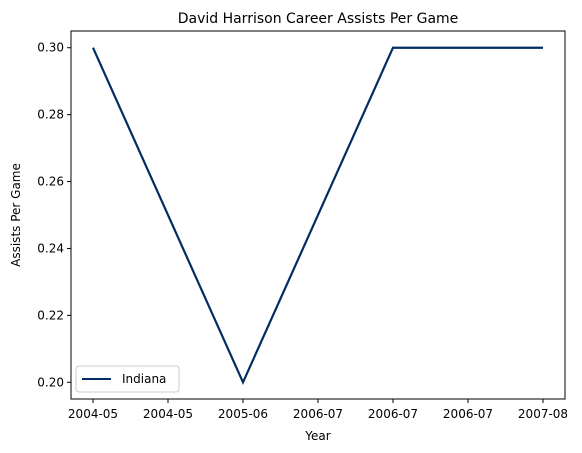  Describe the element at coordinates (317, 436) in the screenshot. I see `x-axis-label: Year` at that location.